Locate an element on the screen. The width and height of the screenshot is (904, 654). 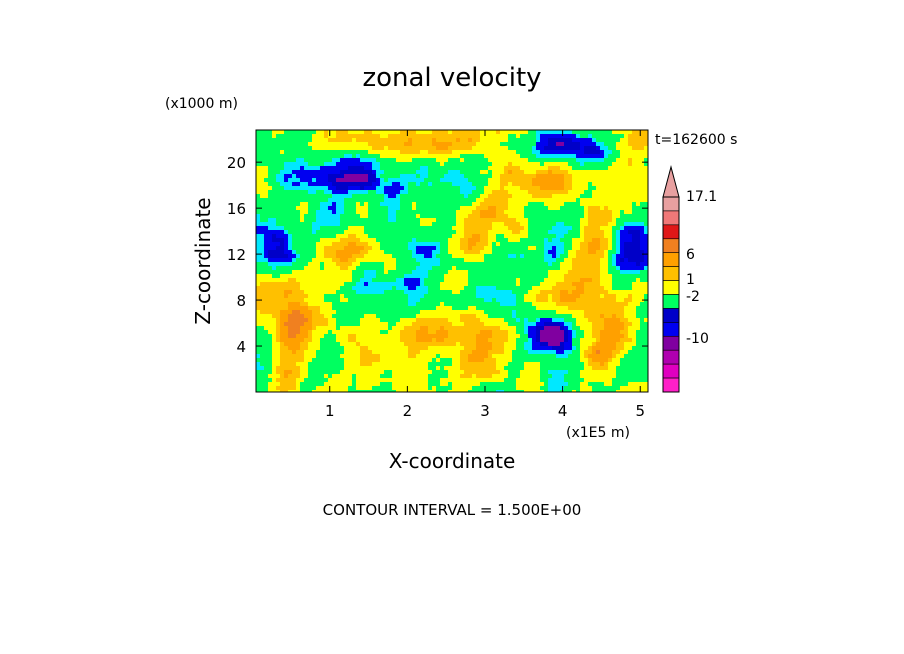
y-unit-label: (x1000 m) is located at coordinates (201, 104).